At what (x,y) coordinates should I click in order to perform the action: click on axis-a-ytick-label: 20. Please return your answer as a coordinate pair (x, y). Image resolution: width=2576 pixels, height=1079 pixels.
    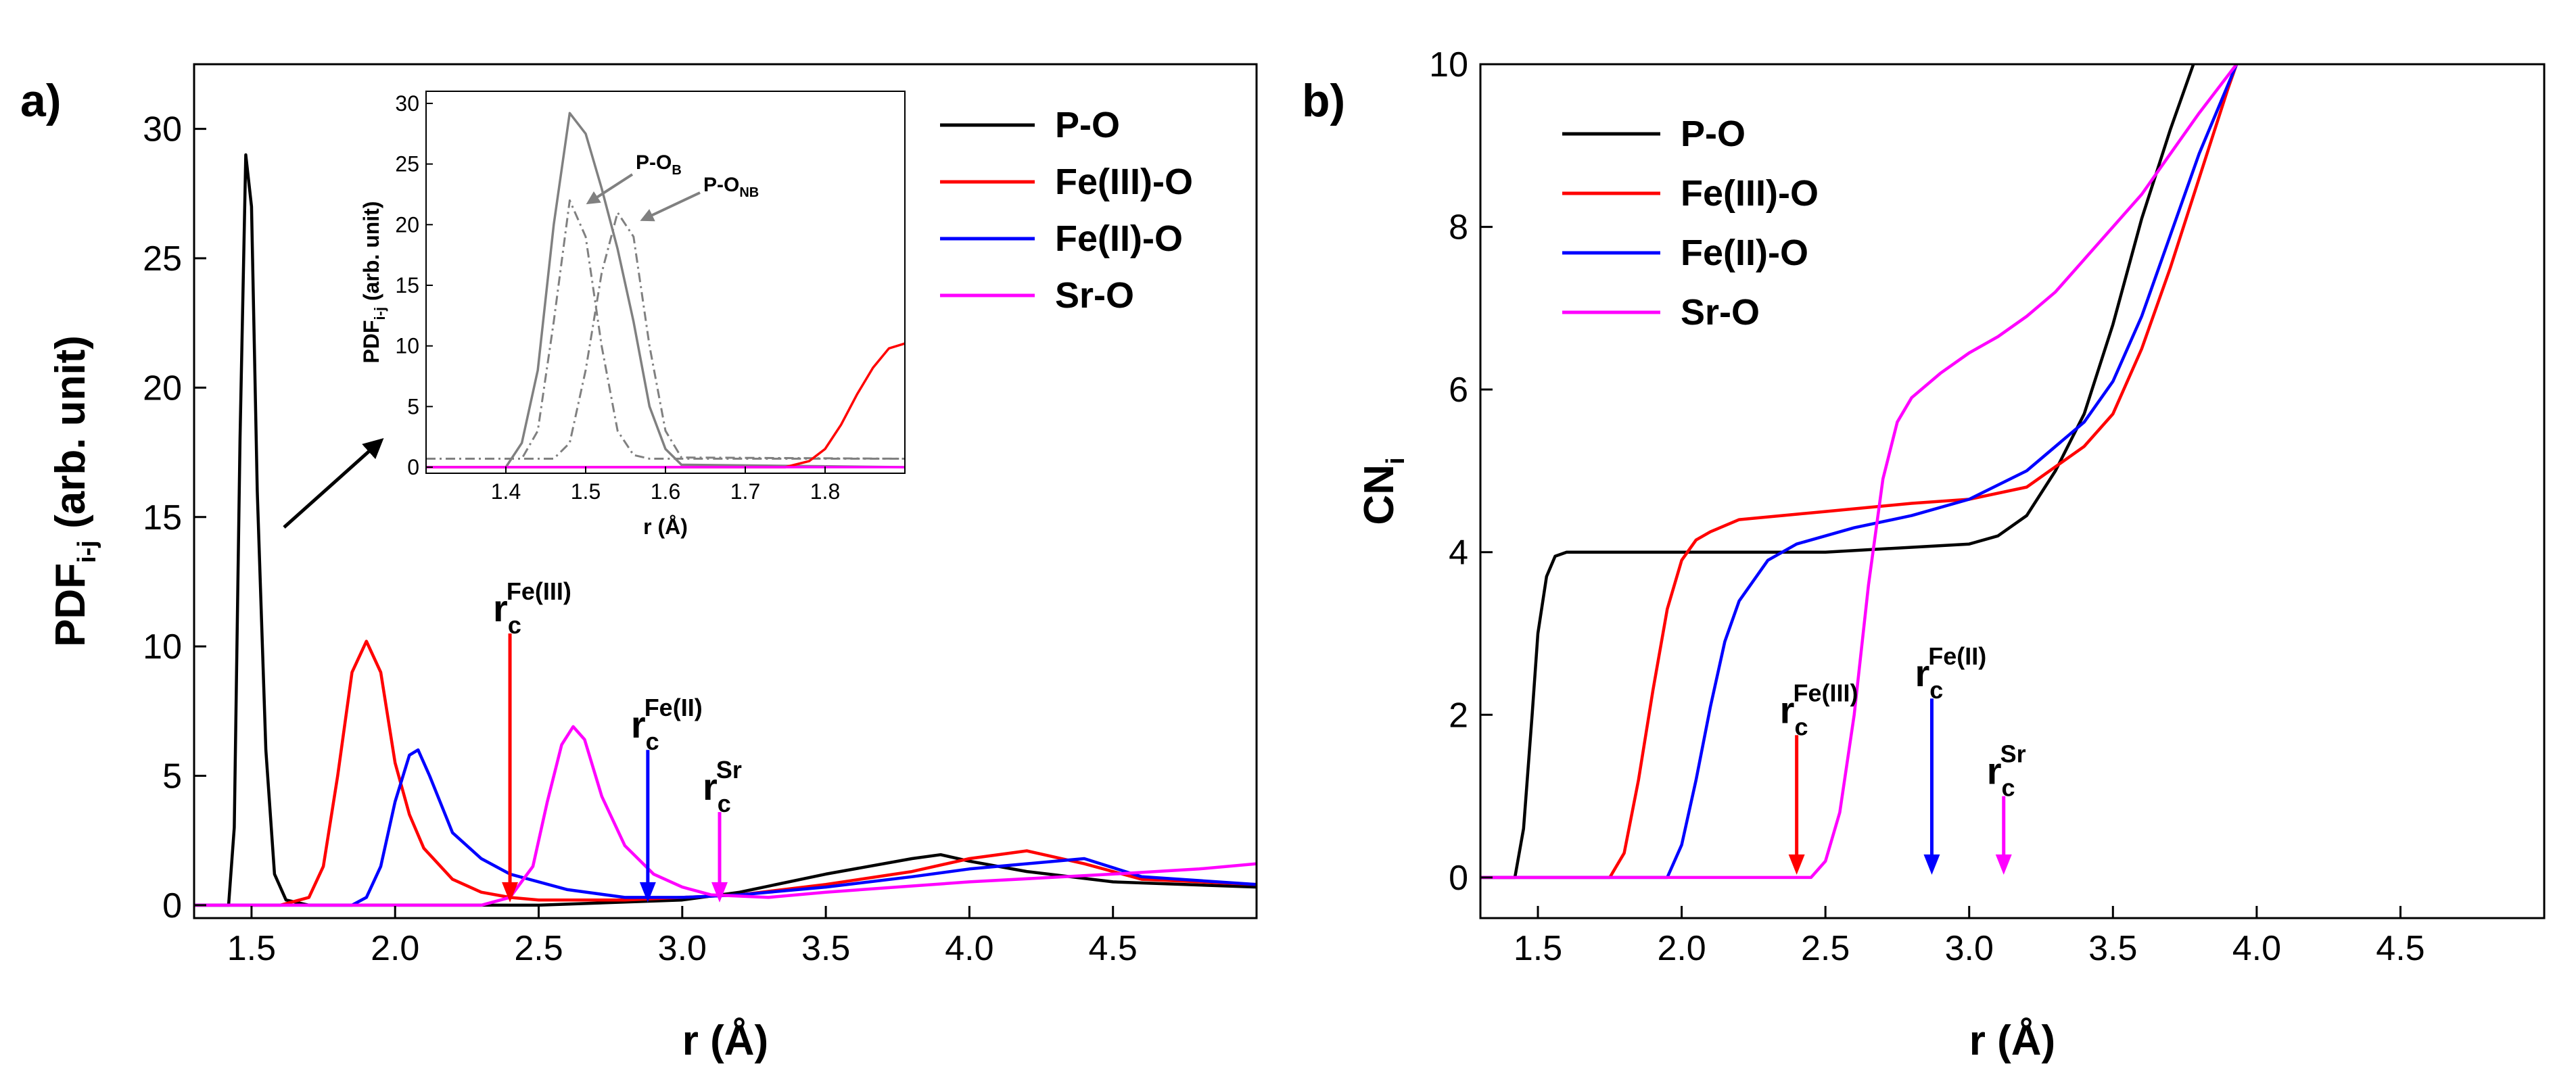
    Looking at the image, I should click on (162, 388).